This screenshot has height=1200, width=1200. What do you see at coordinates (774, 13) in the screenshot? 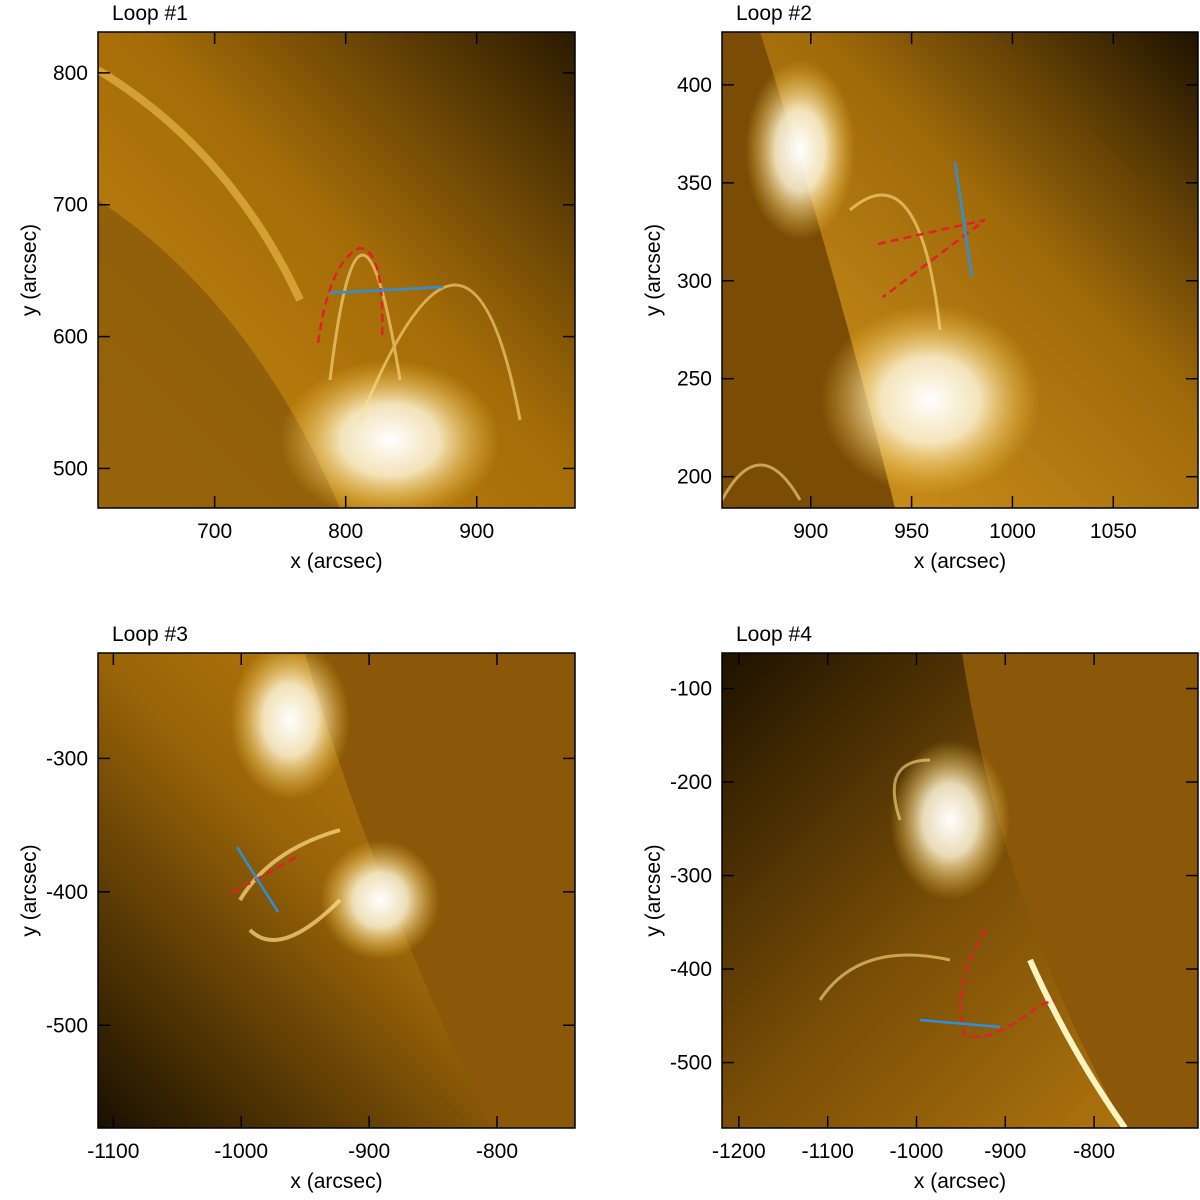
I see `panel-title: Loop #2` at bounding box center [774, 13].